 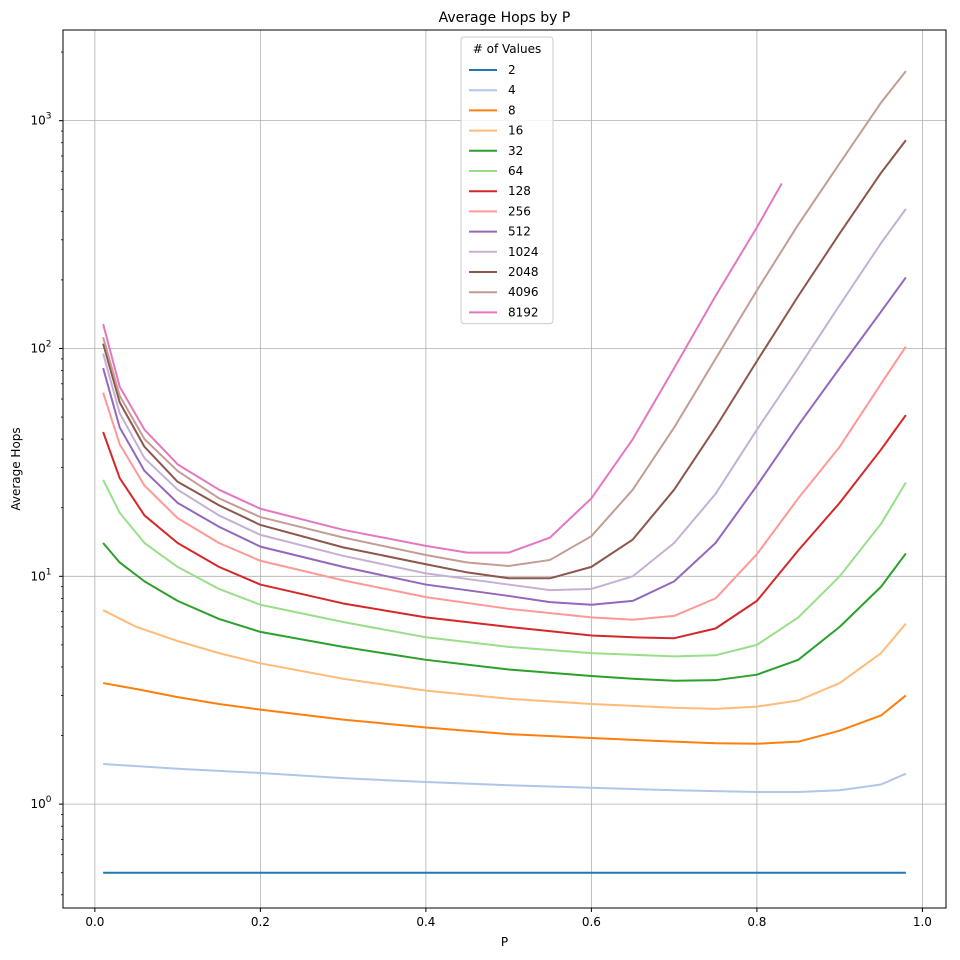 What do you see at coordinates (40, 347) in the screenshot?
I see `y-tick-label: 10²` at bounding box center [40, 347].